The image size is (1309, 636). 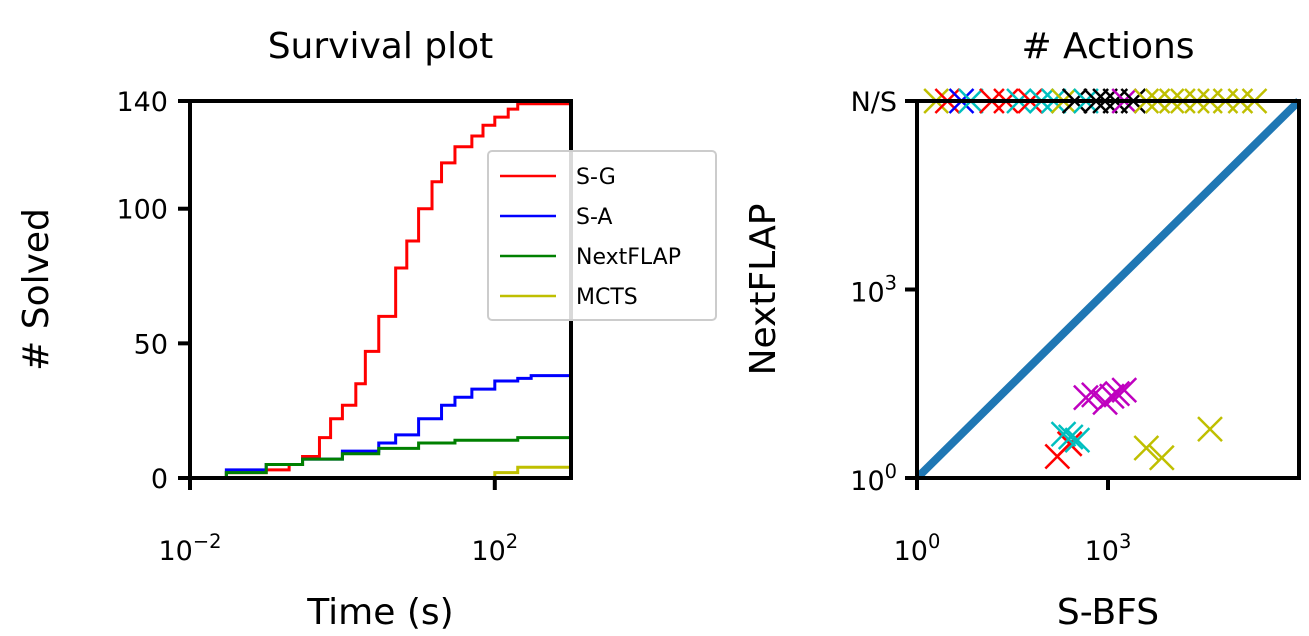 What do you see at coordinates (142, 102) in the screenshot?
I see `y-tick-label: 140` at bounding box center [142, 102].